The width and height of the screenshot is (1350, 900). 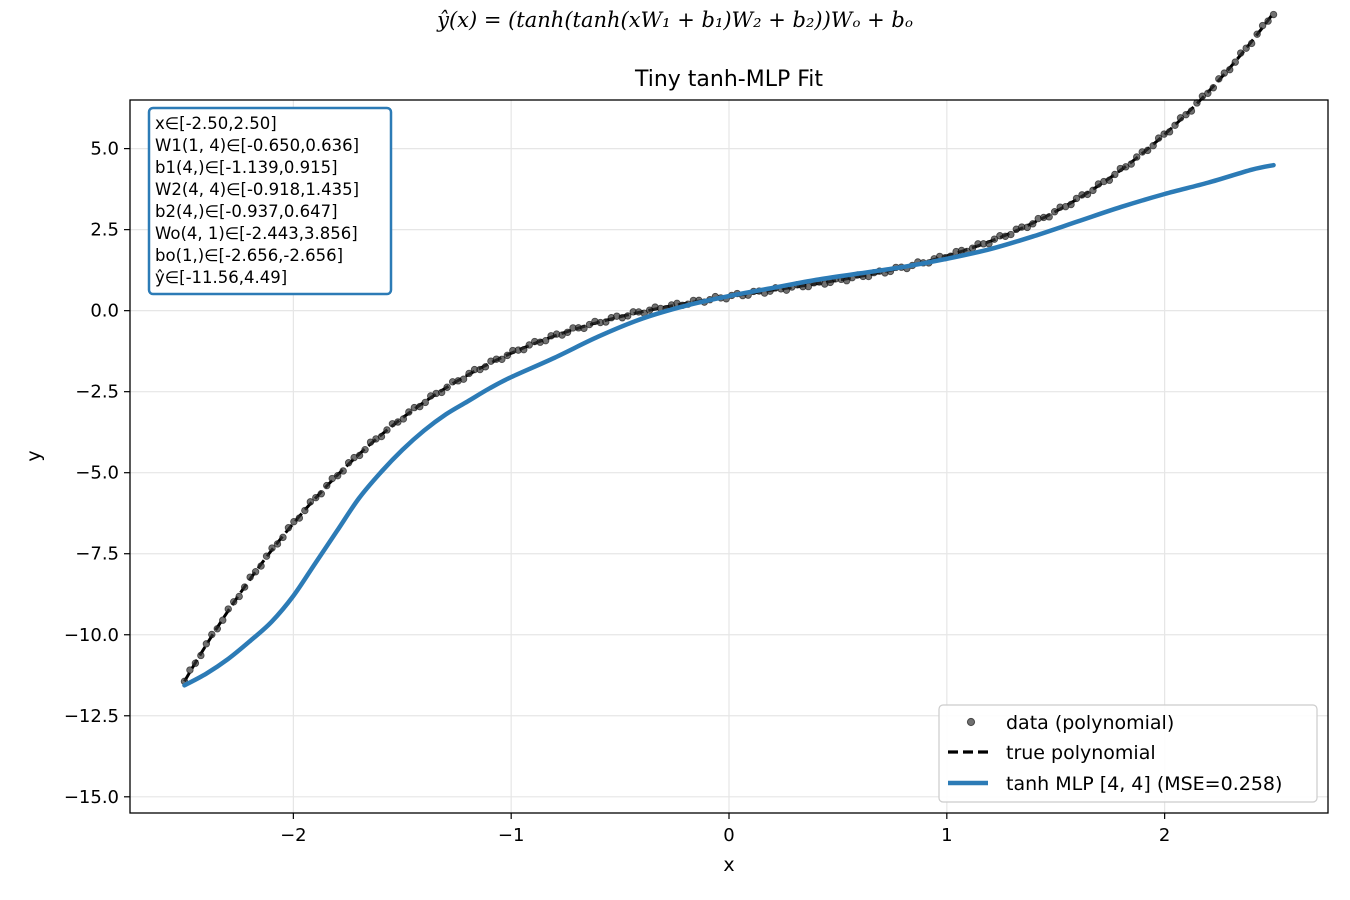 What do you see at coordinates (1144, 784) in the screenshot?
I see `legend-label: tanh MLP [4, 4] (MSE=0.258)` at bounding box center [1144, 784].